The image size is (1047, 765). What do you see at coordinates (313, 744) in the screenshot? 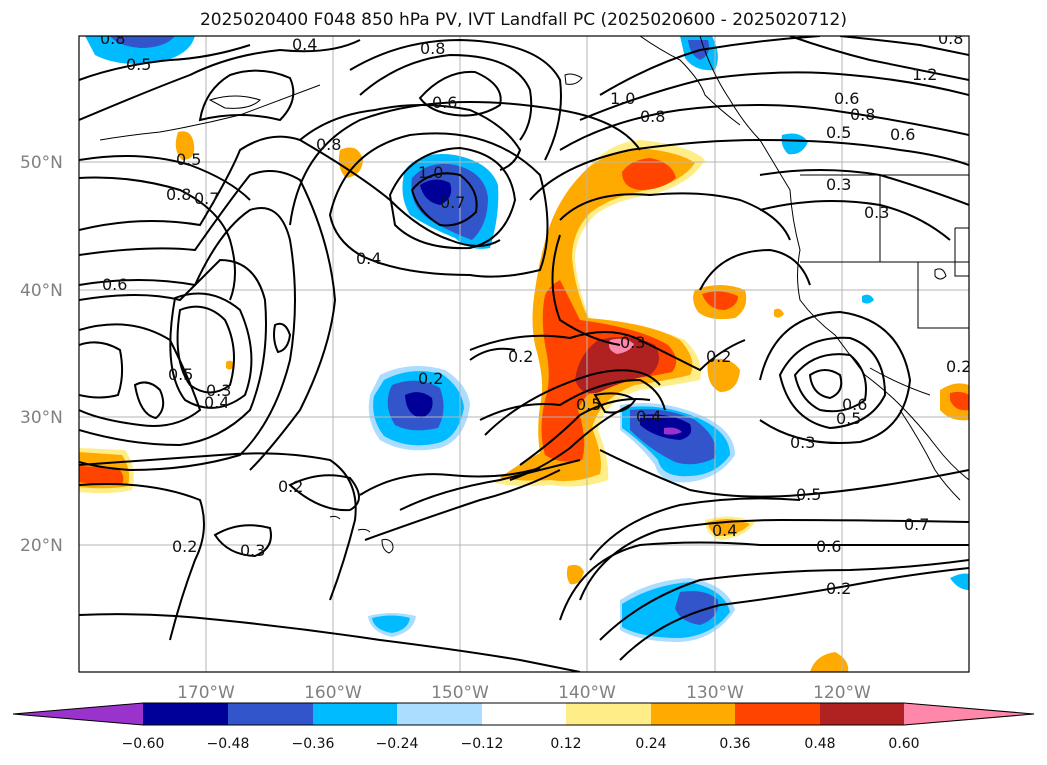
I see `svg-text: −0.36` at bounding box center [313, 744].